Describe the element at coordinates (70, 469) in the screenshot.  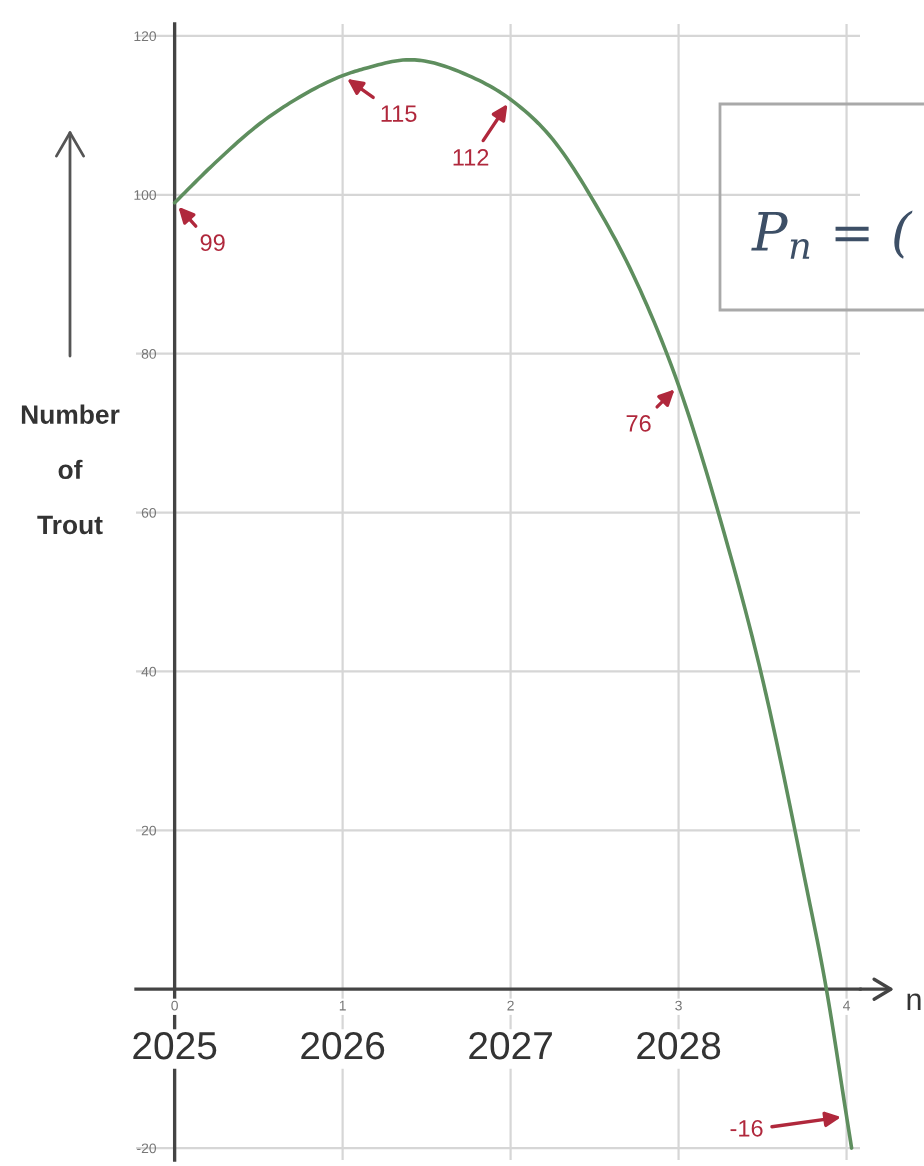
I see `text: Number of Trout` at that location.